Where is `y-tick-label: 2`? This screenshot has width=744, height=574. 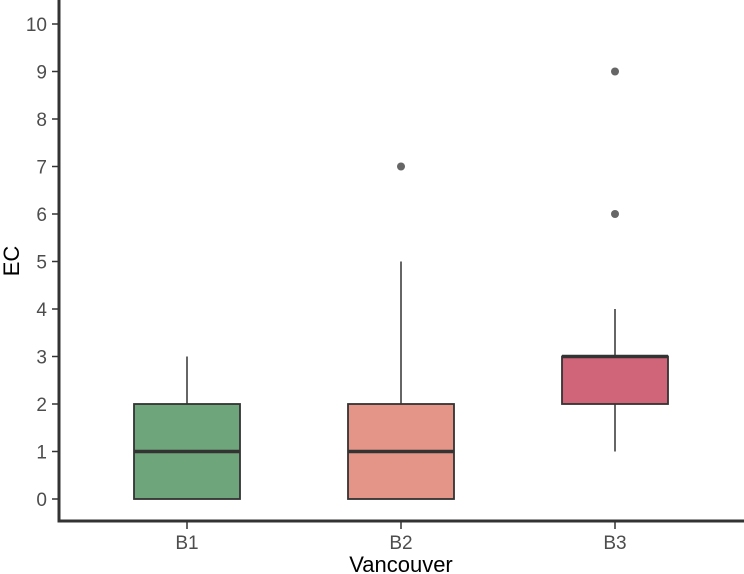 y-tick-label: 2 is located at coordinates (41, 405).